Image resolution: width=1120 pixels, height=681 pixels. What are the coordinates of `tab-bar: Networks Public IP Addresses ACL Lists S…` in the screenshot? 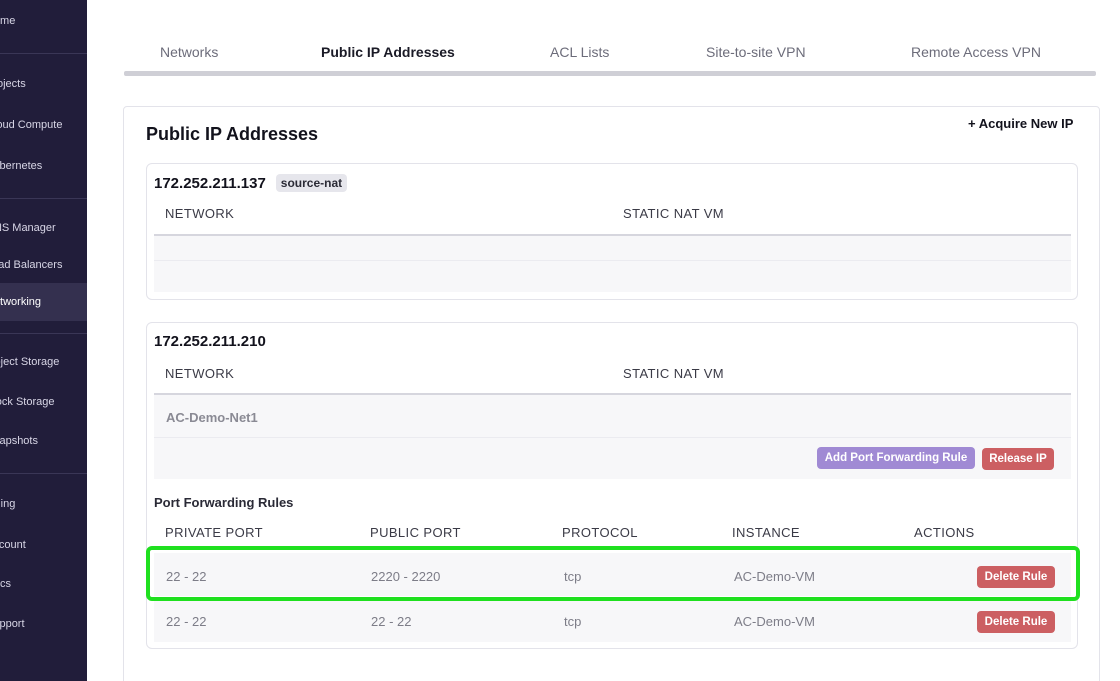 It's located at (610, 57).